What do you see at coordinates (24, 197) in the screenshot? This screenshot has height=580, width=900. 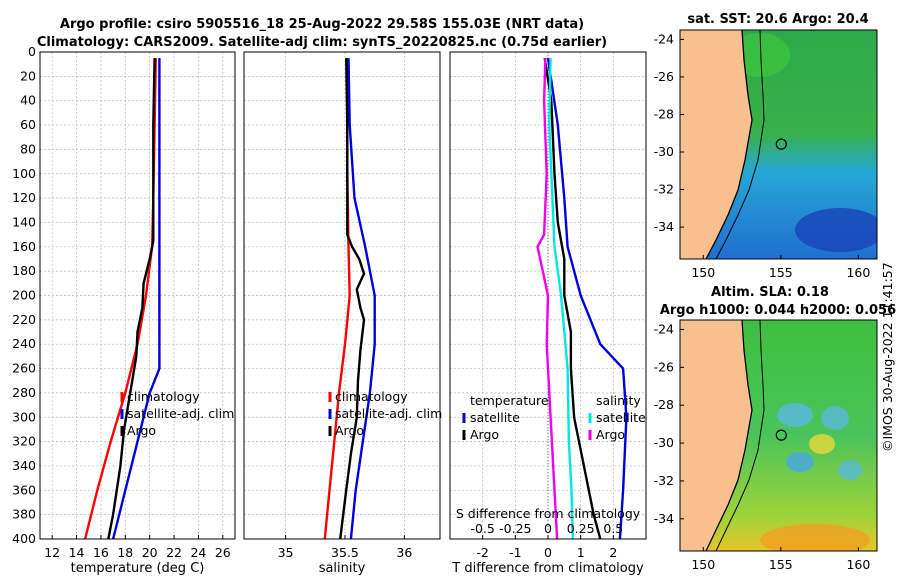 I see `y-tick-label: 120` at bounding box center [24, 197].